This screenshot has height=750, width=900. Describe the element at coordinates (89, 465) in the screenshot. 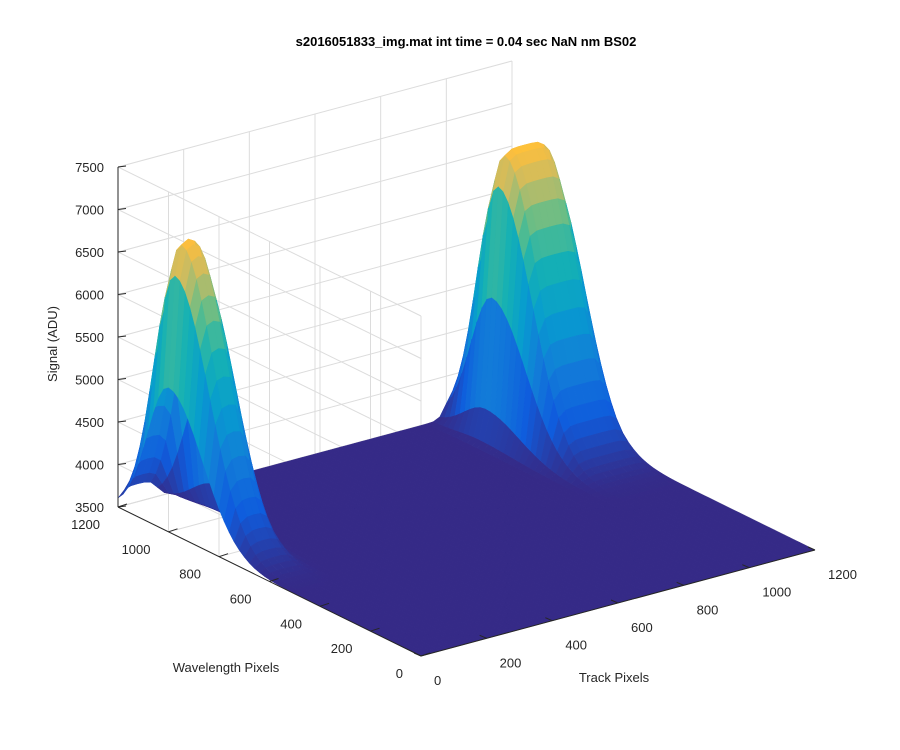

I see `z-tick-label: 4000` at that location.